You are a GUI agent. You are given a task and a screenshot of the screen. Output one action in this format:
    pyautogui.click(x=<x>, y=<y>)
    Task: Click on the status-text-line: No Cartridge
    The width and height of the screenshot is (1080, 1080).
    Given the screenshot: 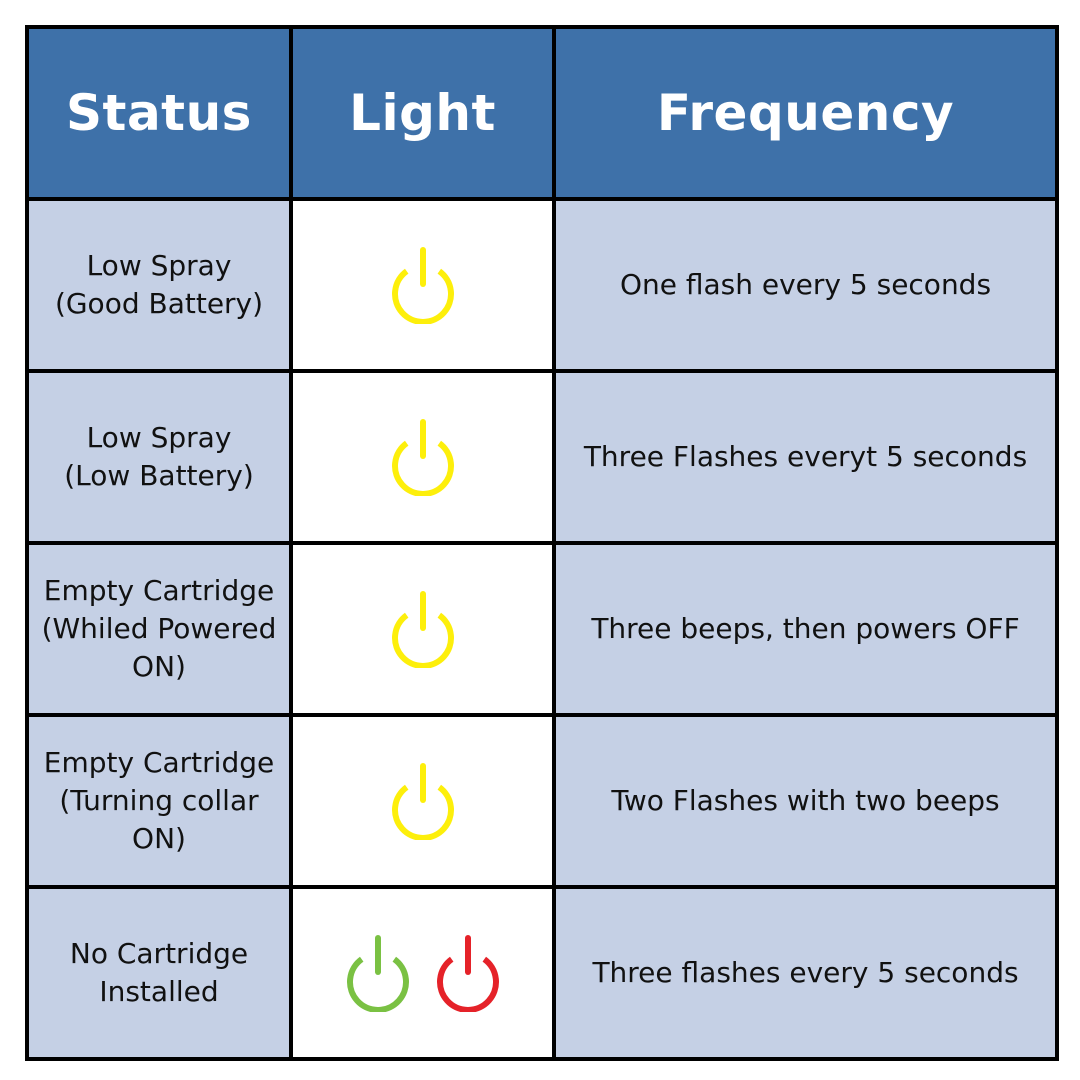 What is the action you would take?
    pyautogui.click(x=159, y=953)
    